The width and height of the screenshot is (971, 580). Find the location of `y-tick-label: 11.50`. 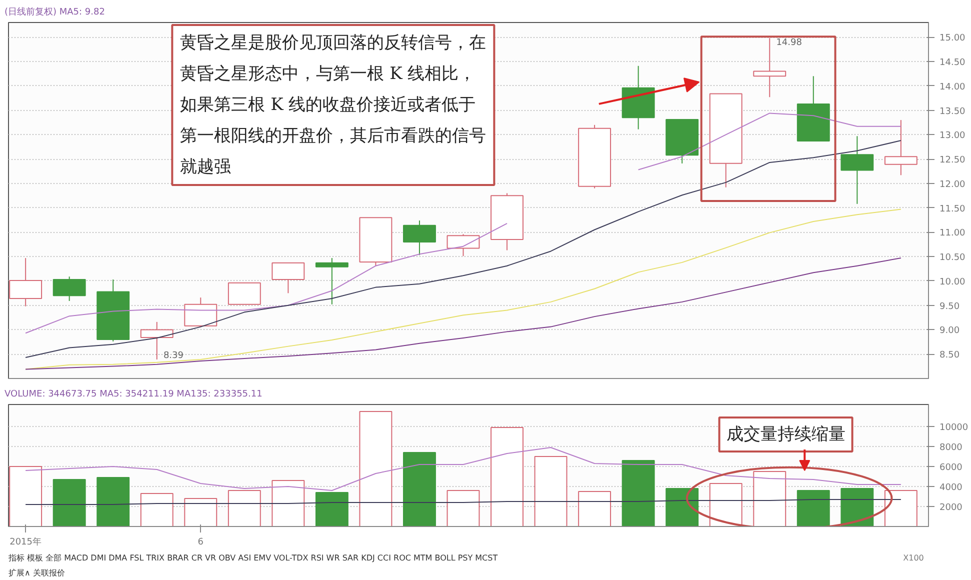

y-tick-label: 11.50 is located at coordinates (953, 209).